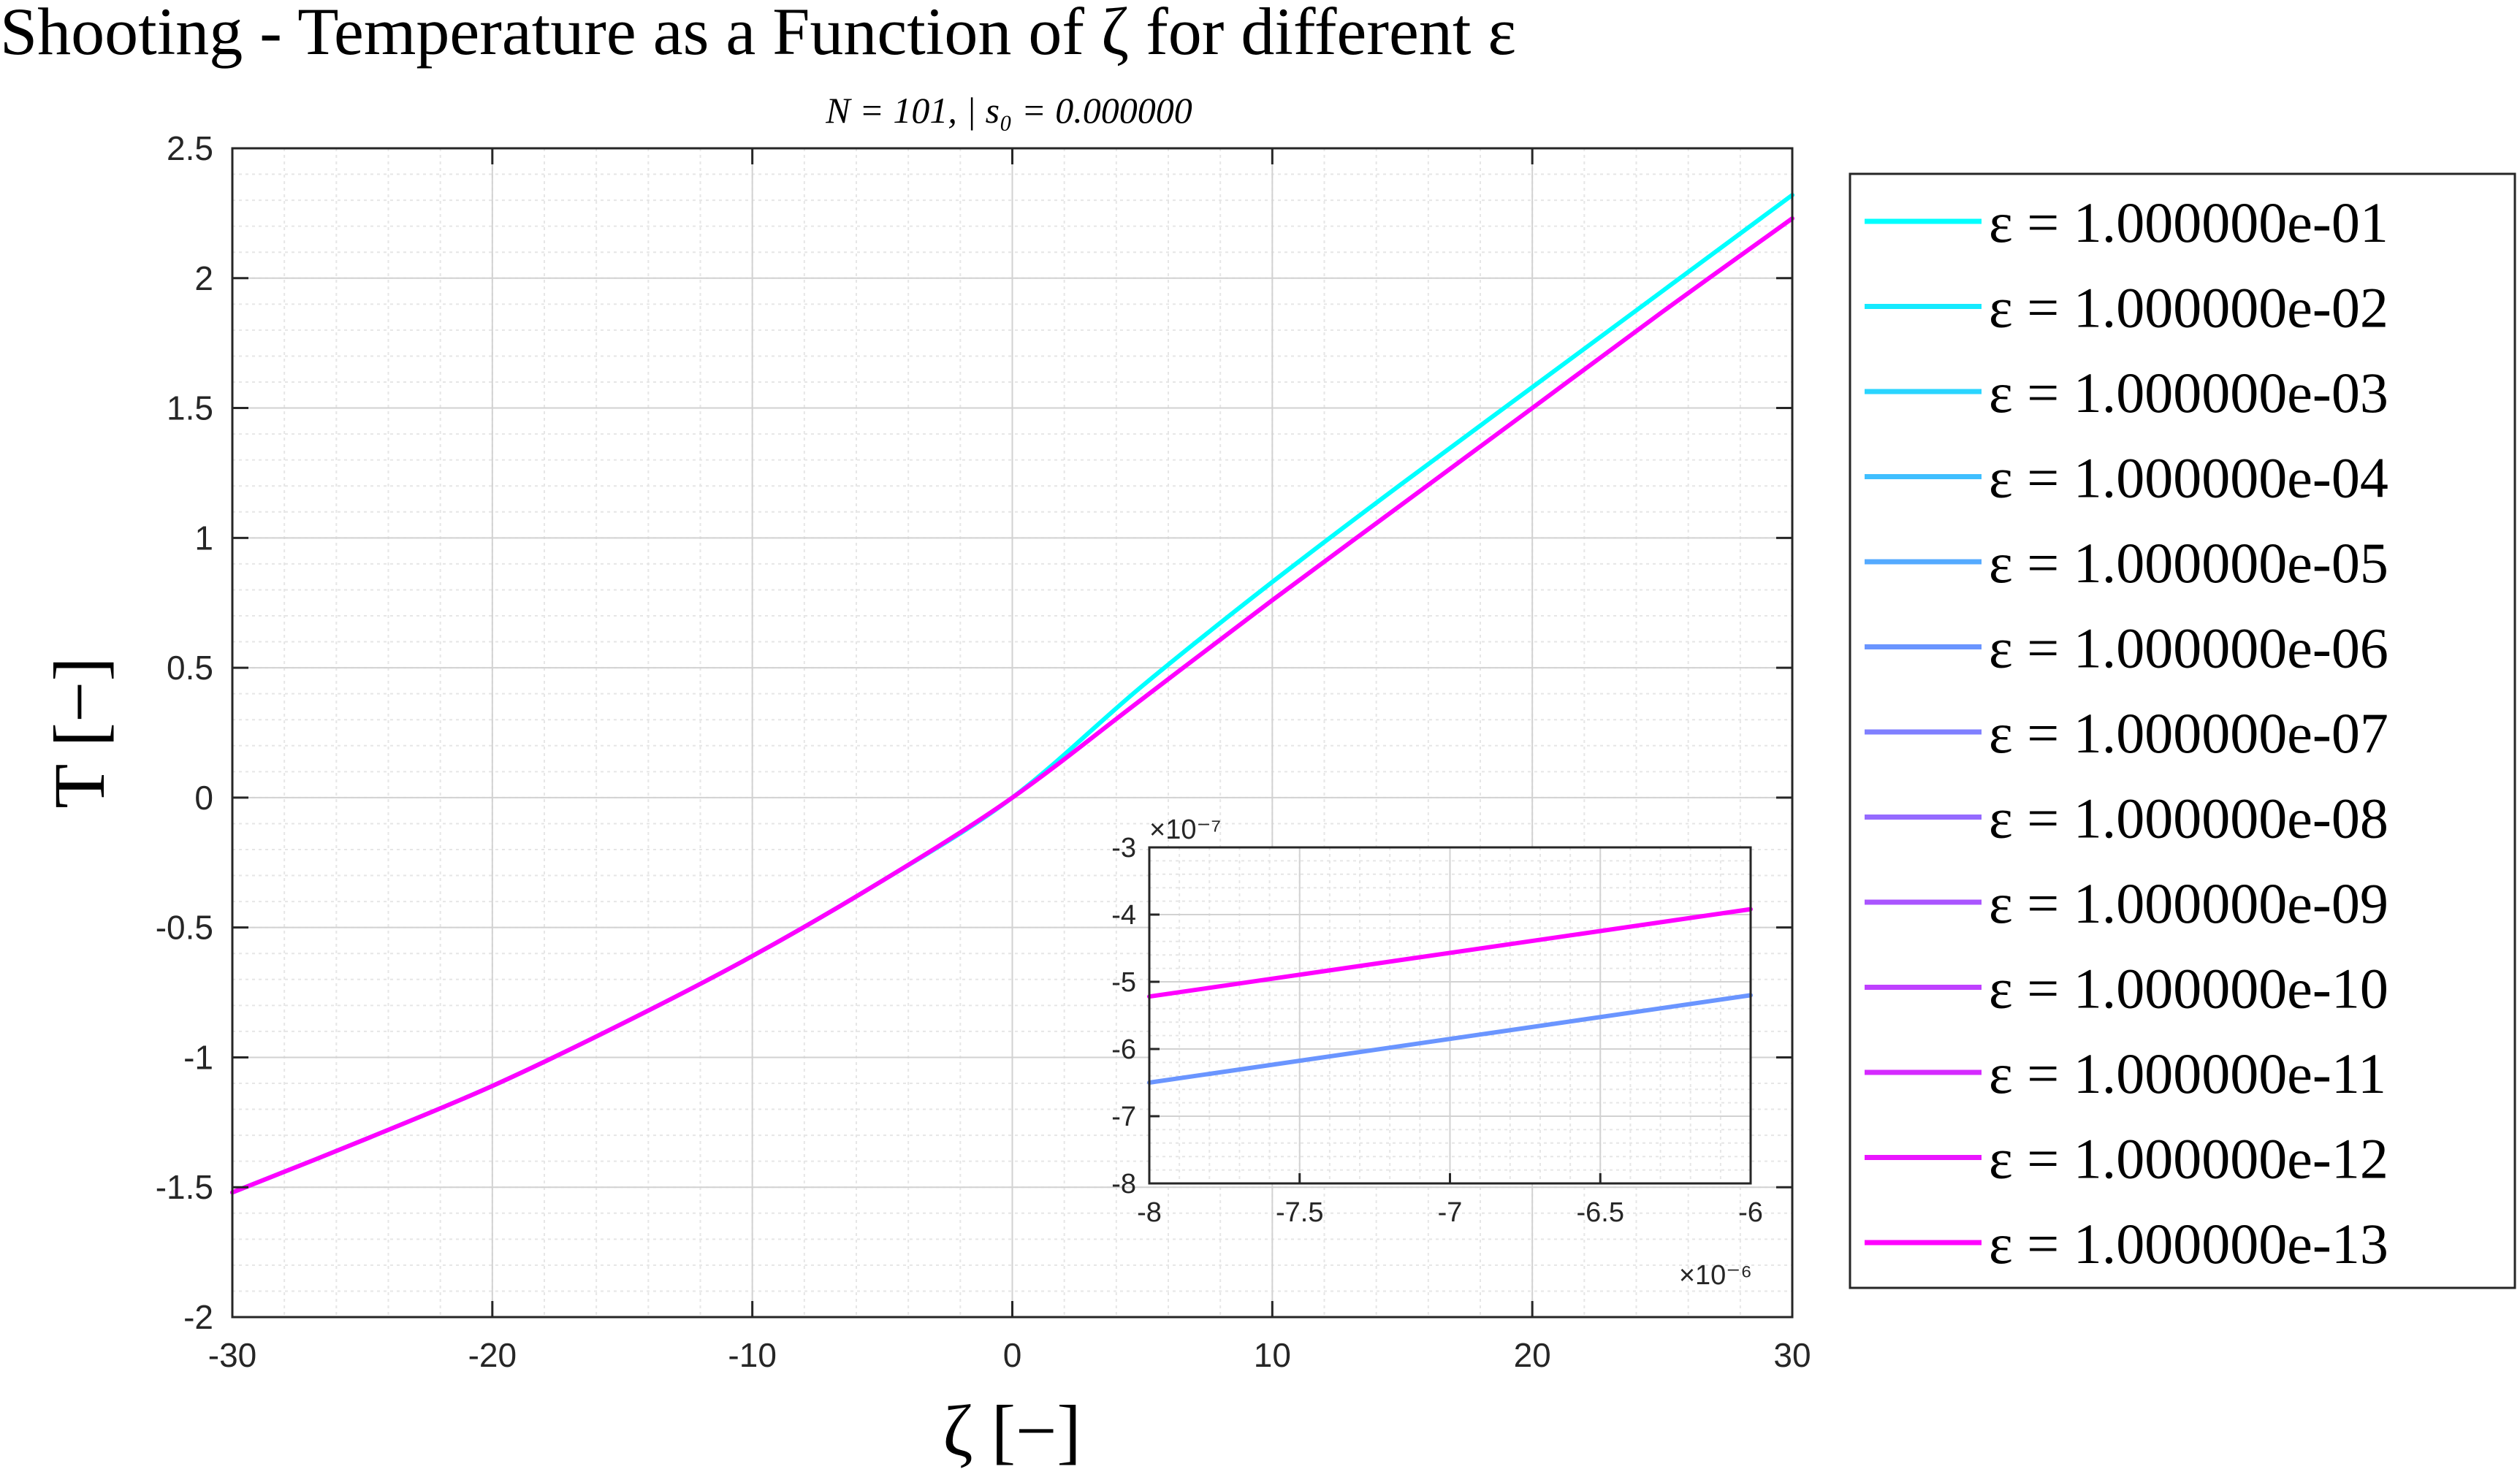 This screenshot has height=1480, width=2520. I want to click on legend-item: ε = 1.000000e-05, so click(2126, 563).